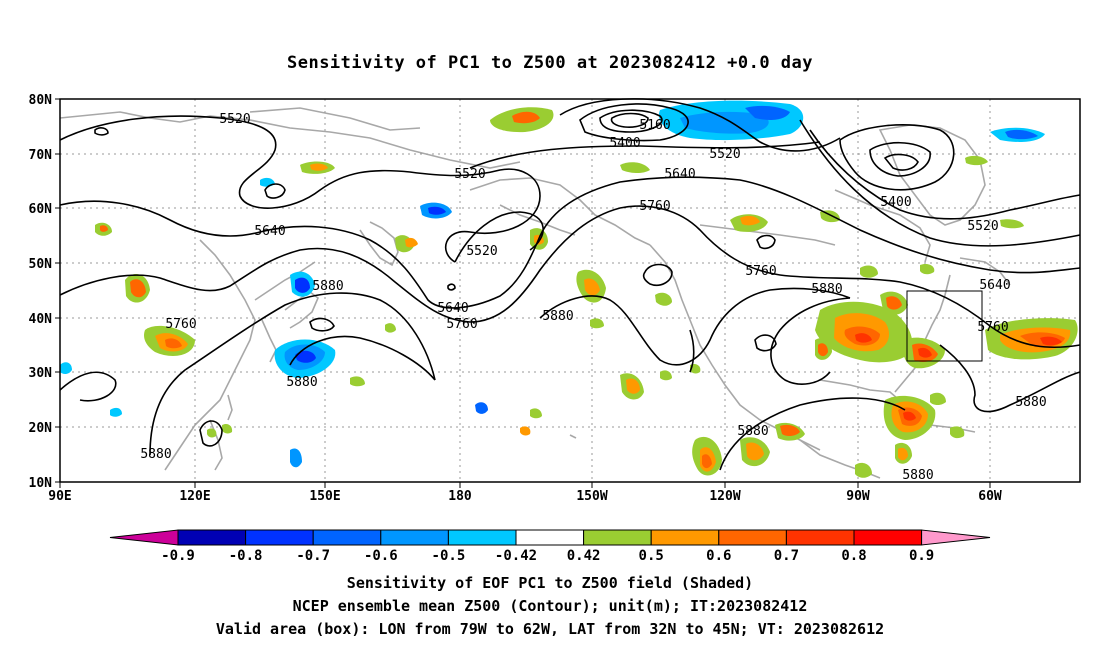 The height and width of the screenshot is (650, 1100). What do you see at coordinates (381, 556) in the screenshot?
I see `colorbar-tick-label: -0.6` at bounding box center [381, 556].